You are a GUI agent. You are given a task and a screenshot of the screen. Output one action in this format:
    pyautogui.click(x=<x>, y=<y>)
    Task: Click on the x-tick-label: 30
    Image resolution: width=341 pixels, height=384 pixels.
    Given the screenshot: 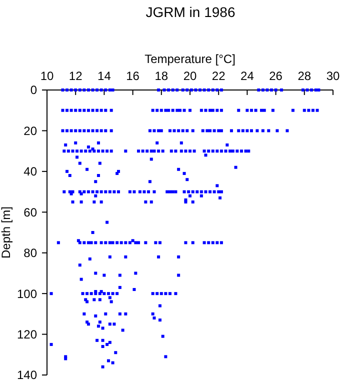 What is the action you would take?
    pyautogui.click(x=333, y=76)
    